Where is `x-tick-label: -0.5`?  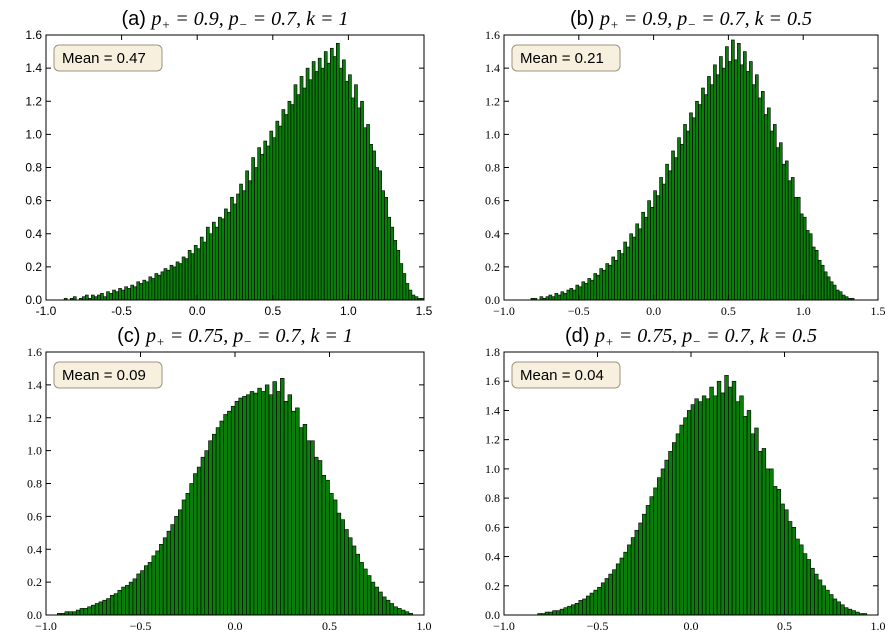
x-tick-label: -0.5 is located at coordinates (121, 311).